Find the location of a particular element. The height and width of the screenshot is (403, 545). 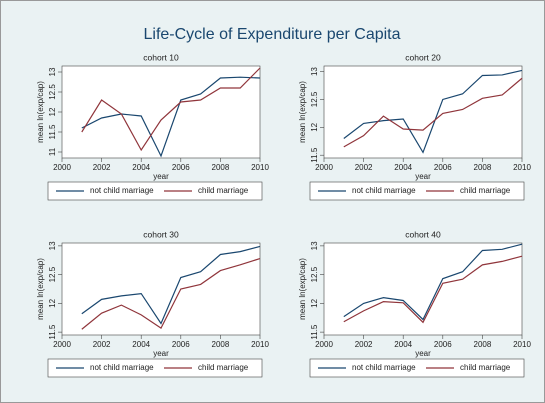

panel-title: cohort 10 is located at coordinates (161, 57).